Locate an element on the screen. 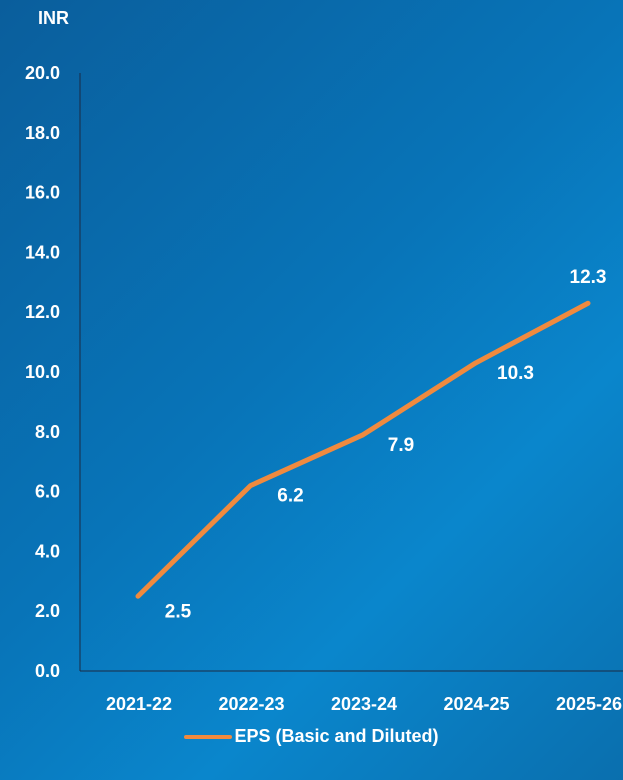 This screenshot has height=780, width=623. data-label: 2.5 is located at coordinates (178, 611).